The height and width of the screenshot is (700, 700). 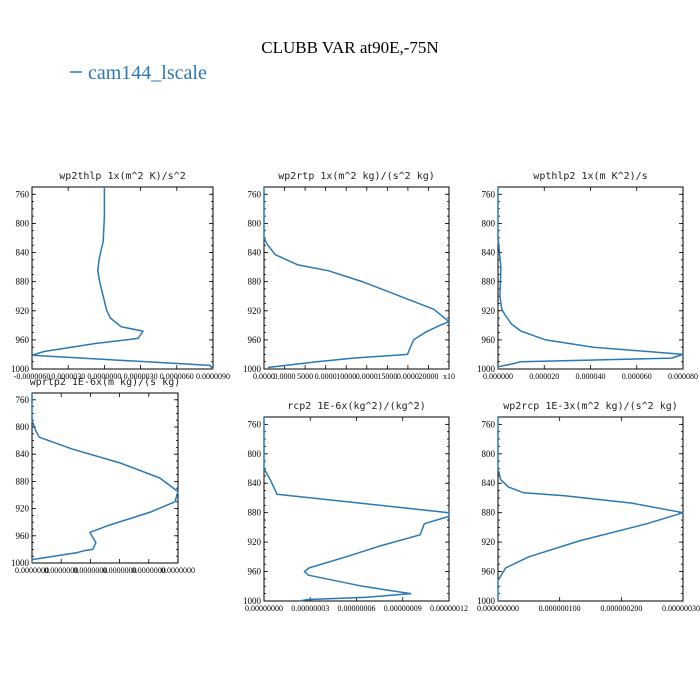 I want to click on x-tick-label: 0.0000060, so click(x=177, y=376).